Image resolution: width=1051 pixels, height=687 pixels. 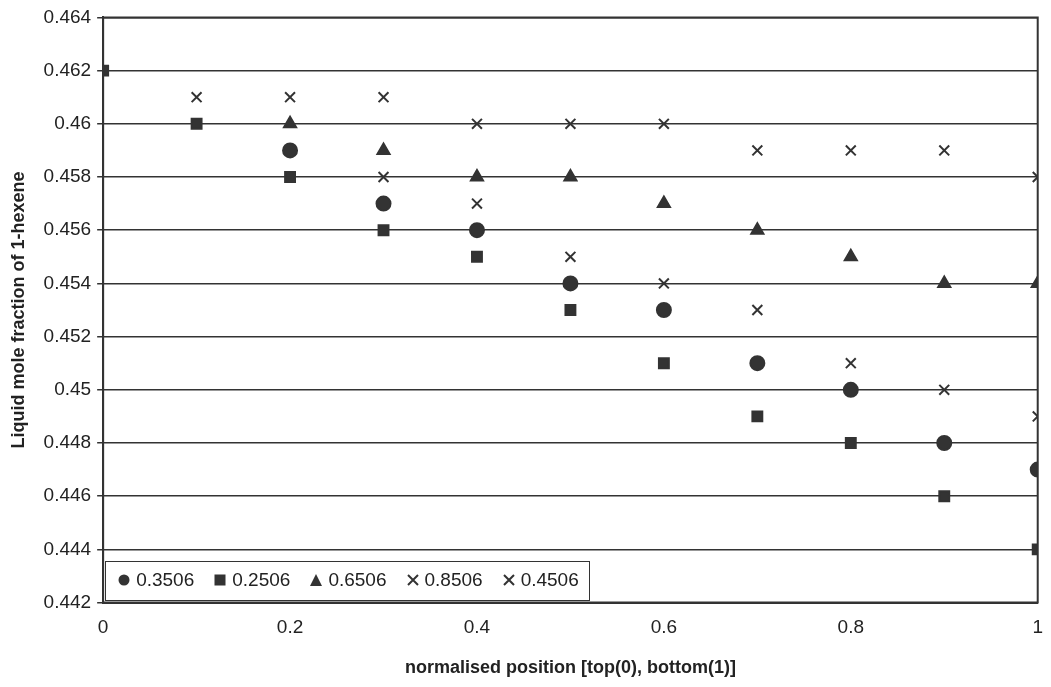 What do you see at coordinates (1038, 627) in the screenshot?
I see `x-tick-label: 1` at bounding box center [1038, 627].